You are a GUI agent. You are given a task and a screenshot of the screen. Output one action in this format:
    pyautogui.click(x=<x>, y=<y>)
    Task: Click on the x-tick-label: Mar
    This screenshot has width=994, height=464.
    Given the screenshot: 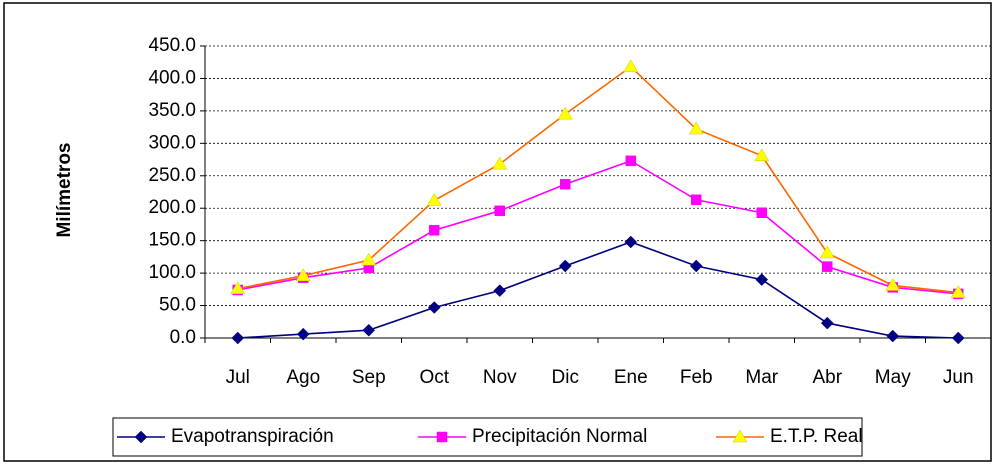 What is the action you would take?
    pyautogui.click(x=761, y=377)
    